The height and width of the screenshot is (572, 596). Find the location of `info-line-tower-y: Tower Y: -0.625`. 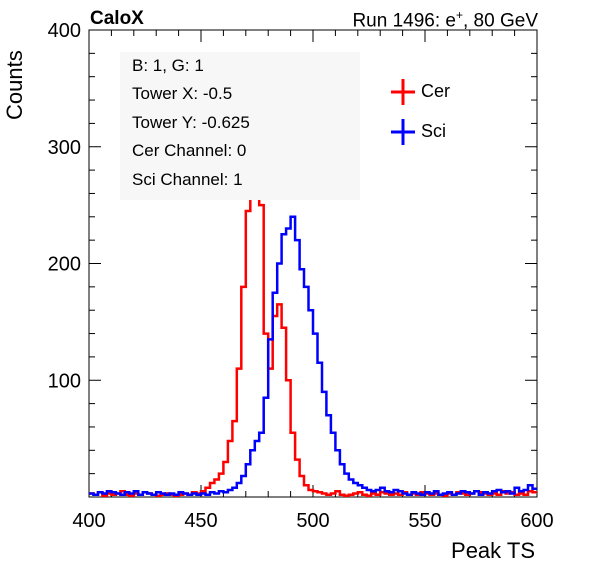

info-line-tower-y: Tower Y: -0.625 is located at coordinates (191, 122).